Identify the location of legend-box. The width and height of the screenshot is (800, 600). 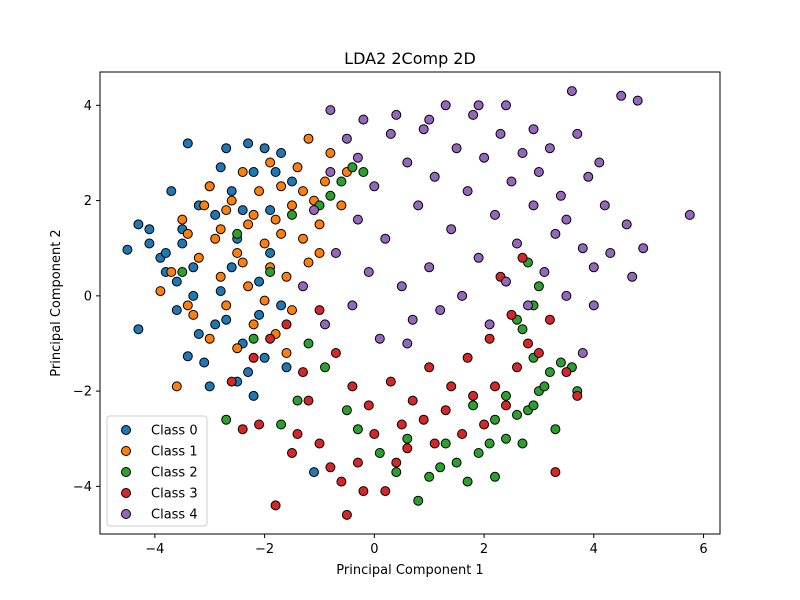
(157, 471).